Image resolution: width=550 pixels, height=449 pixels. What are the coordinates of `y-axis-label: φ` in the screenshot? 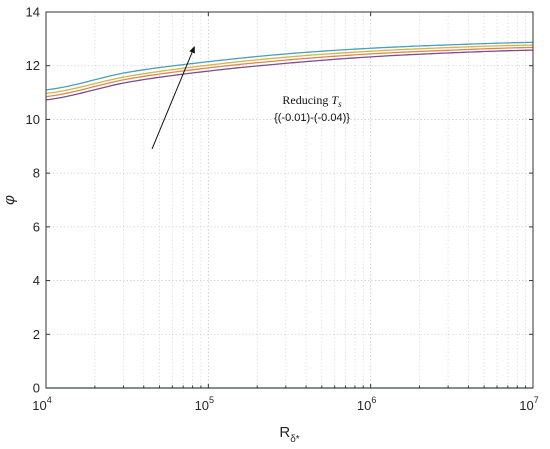 It's located at (9, 200).